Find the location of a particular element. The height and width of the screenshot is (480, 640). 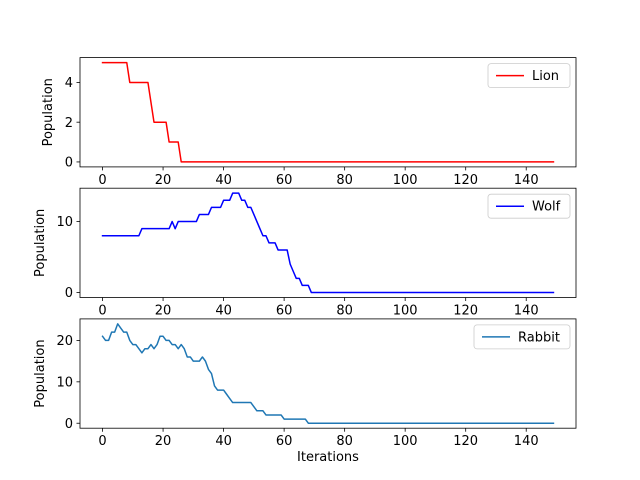

y-tick-label: 4 is located at coordinates (69, 83).